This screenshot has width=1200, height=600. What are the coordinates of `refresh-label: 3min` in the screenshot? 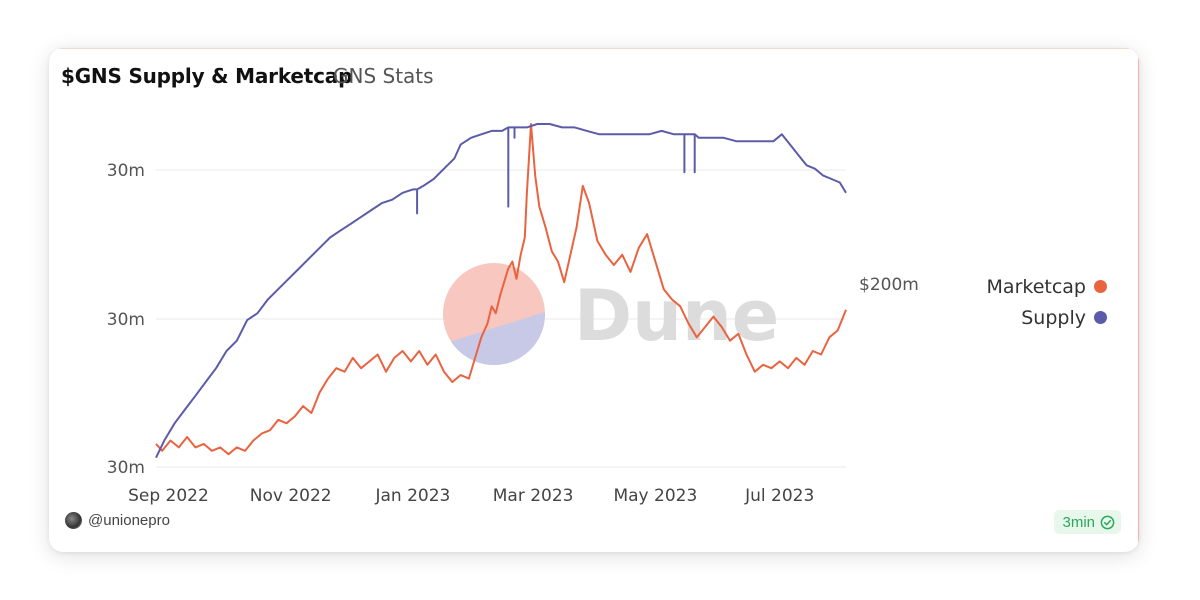 It's located at (1078, 522).